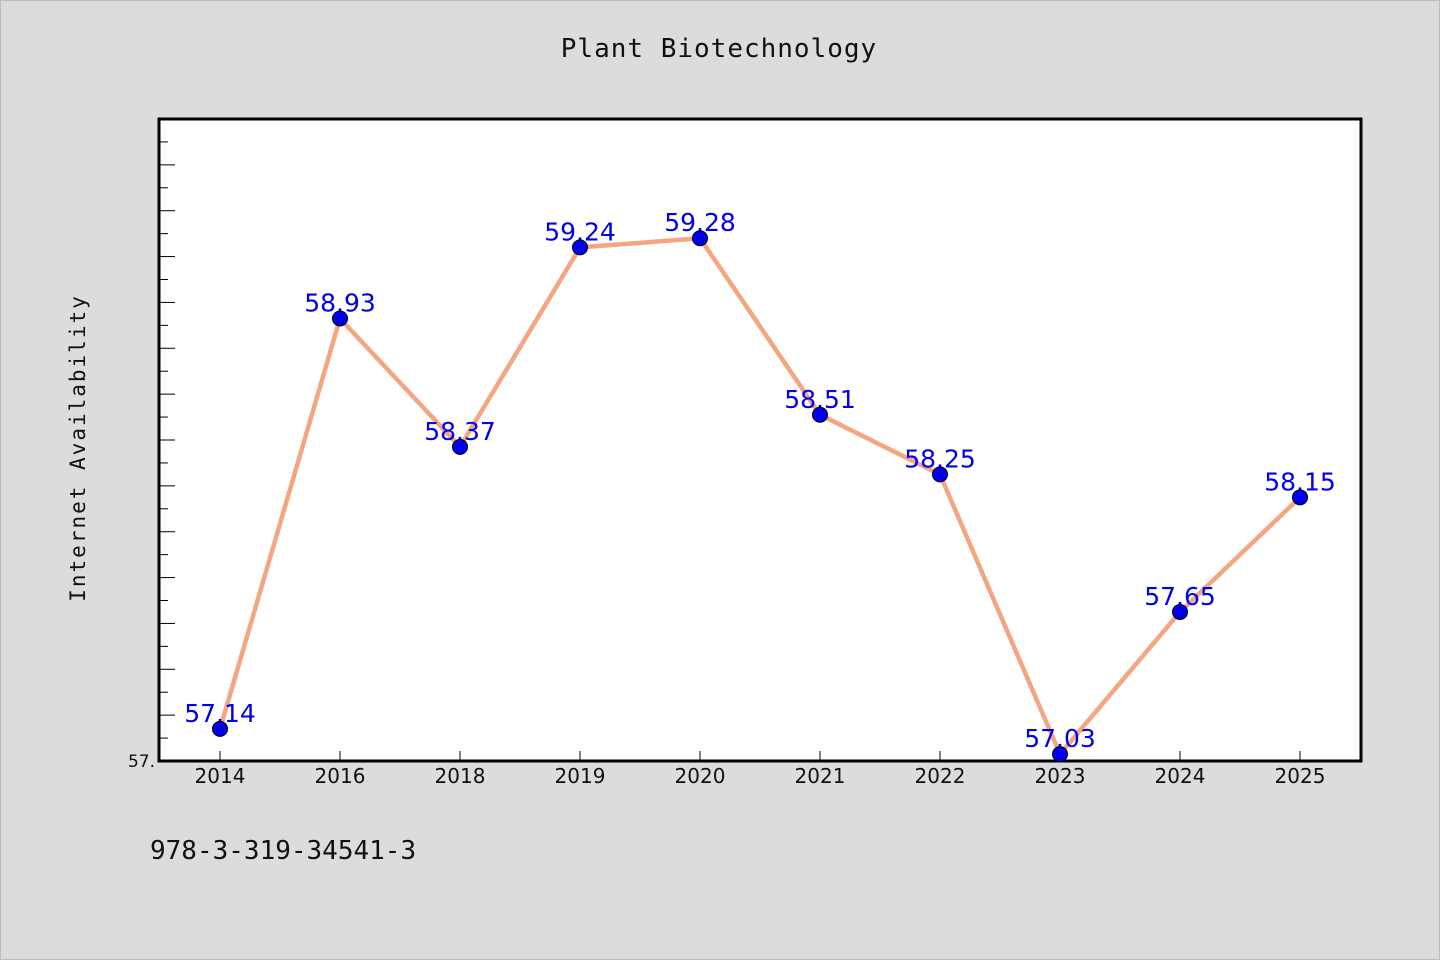 This screenshot has height=960, width=1440. Describe the element at coordinates (167, 451) in the screenshot. I see `y-axis-ticks` at that location.